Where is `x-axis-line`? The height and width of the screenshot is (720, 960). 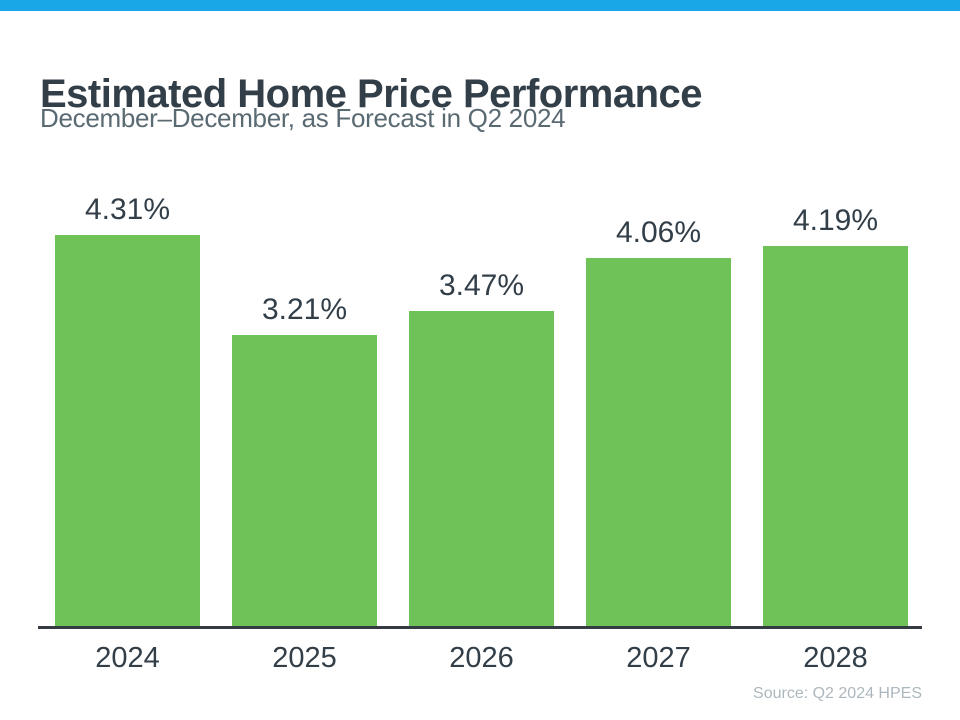
x-axis-line is located at coordinates (480, 627).